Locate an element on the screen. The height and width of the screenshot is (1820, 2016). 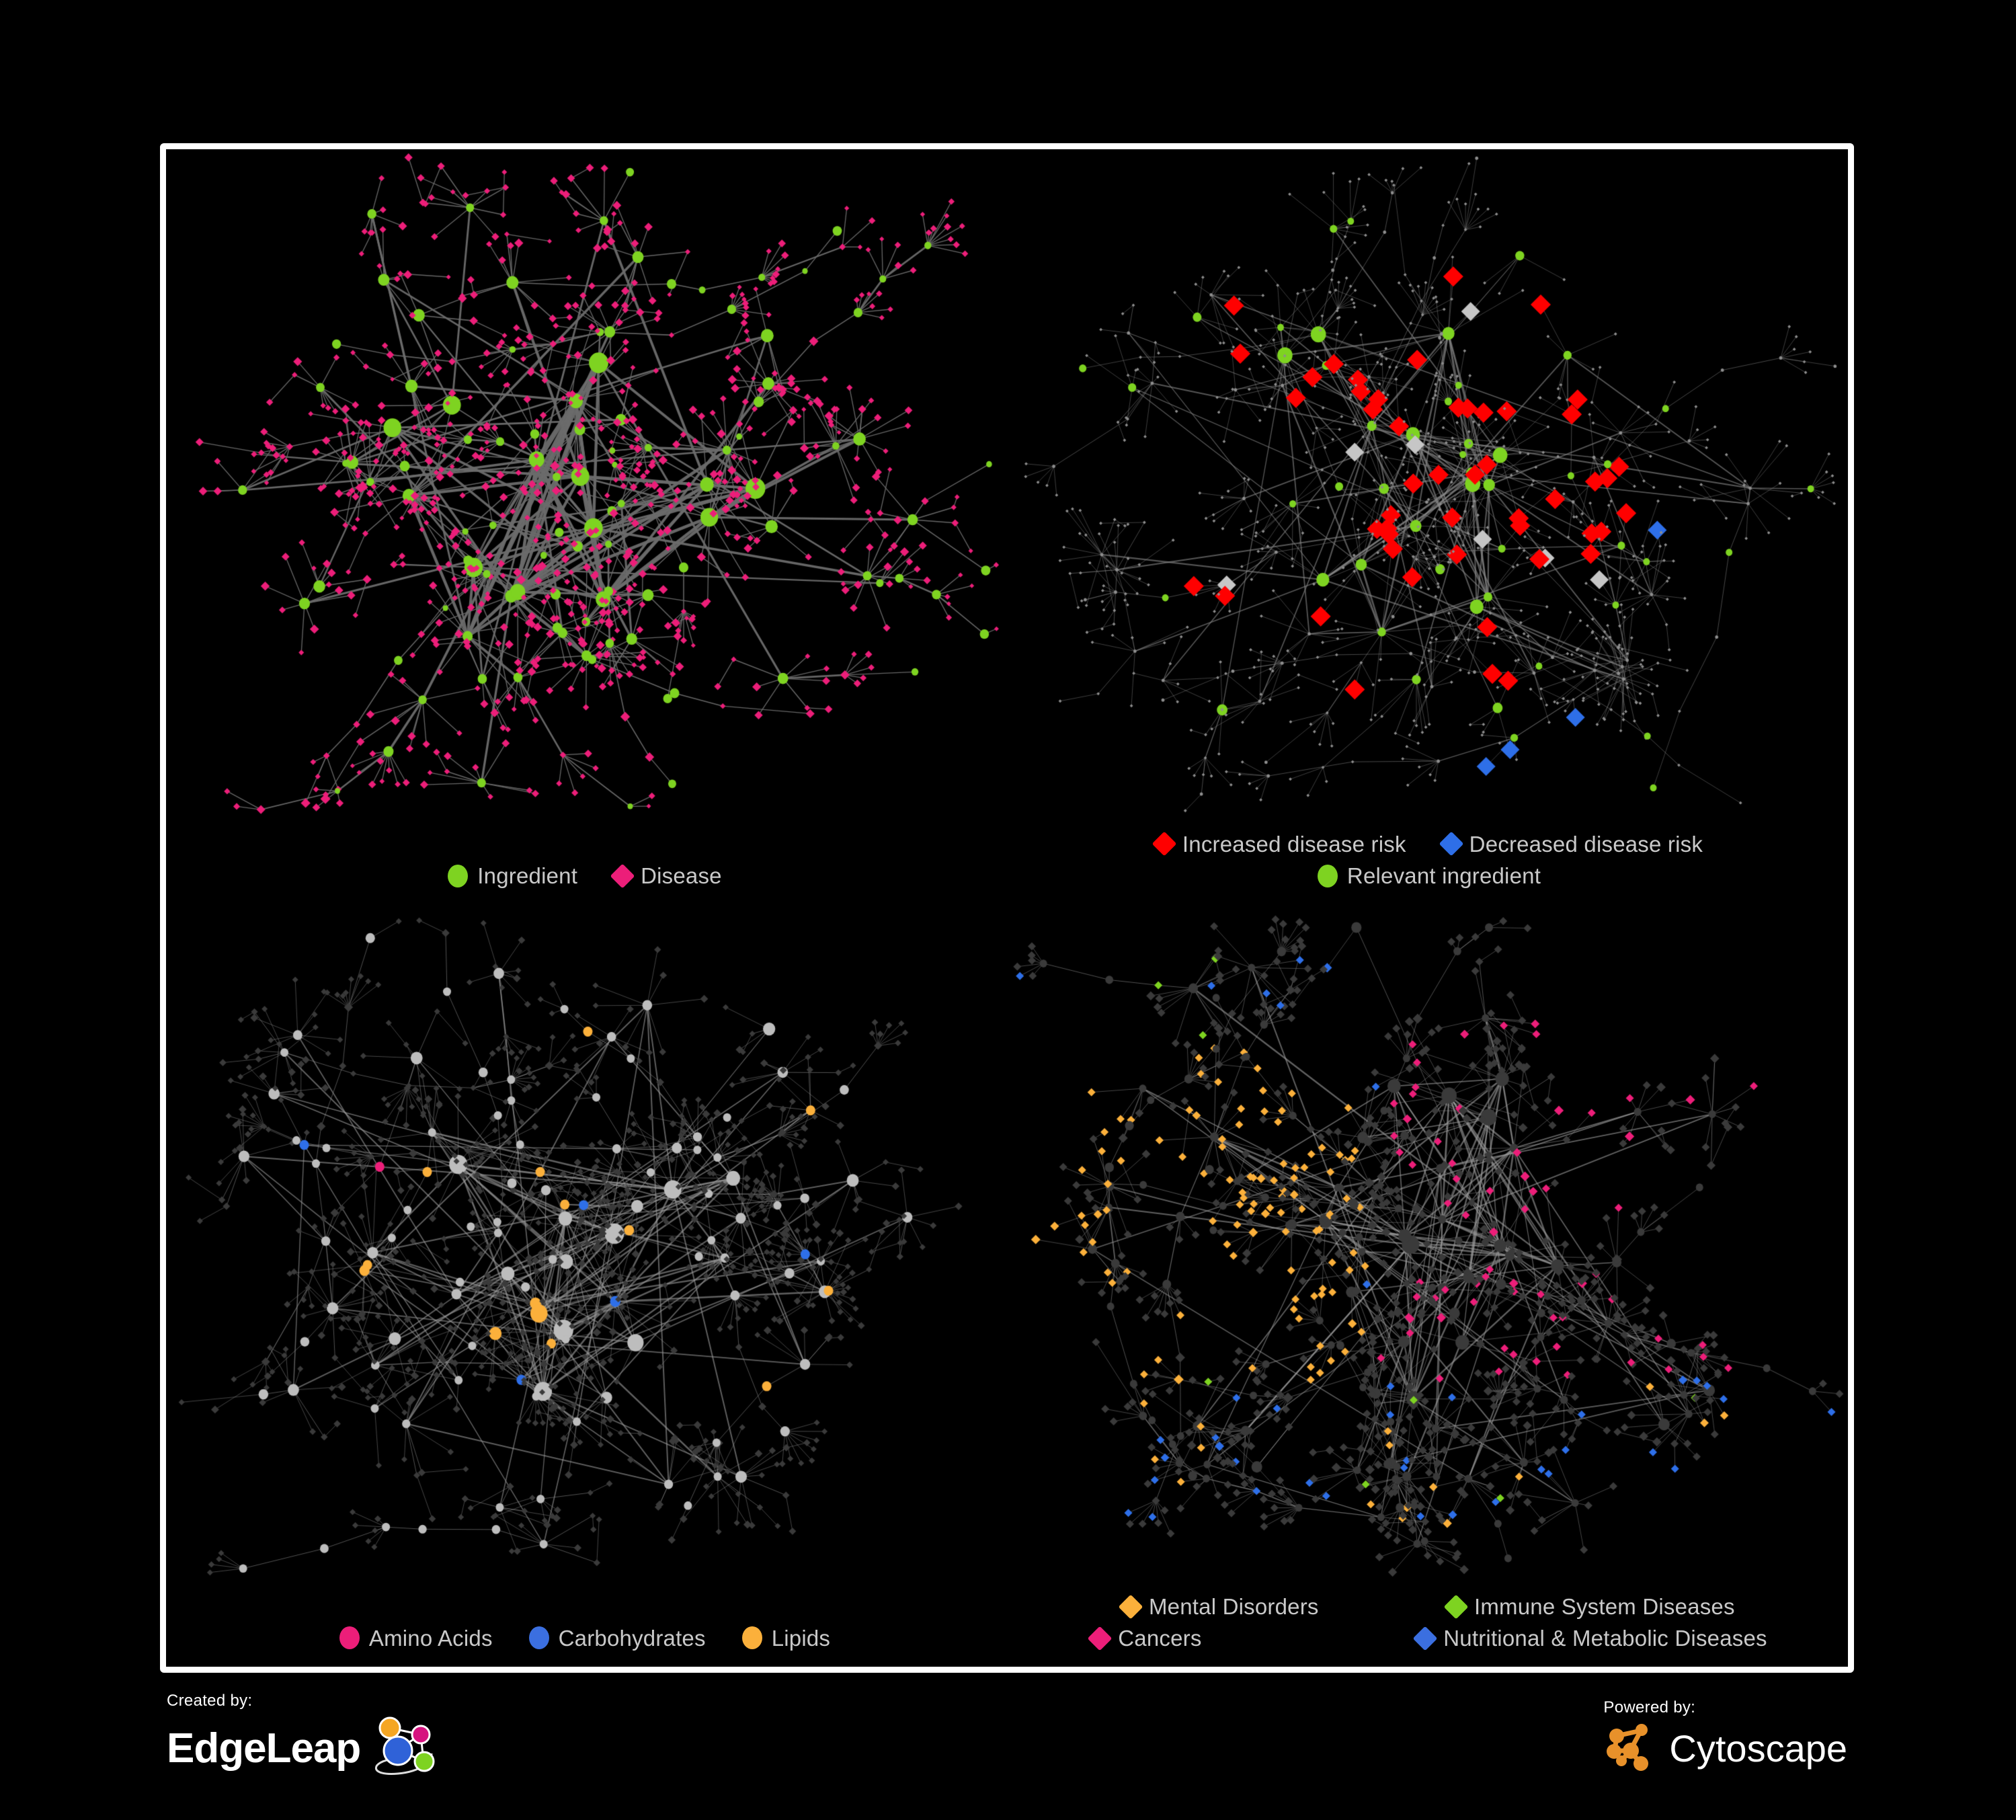
cytoscape-network-icon is located at coordinates (1632, 1748).